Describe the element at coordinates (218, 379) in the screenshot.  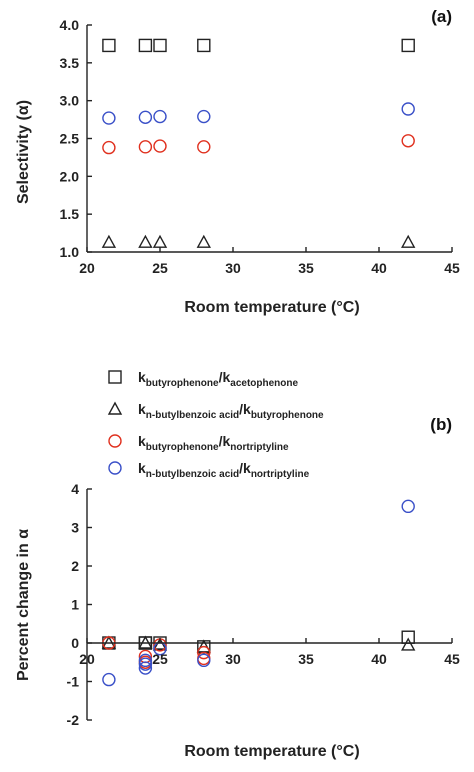
I see `legend-label-series-1: kbutyrophenone/kacetophenone` at that location.